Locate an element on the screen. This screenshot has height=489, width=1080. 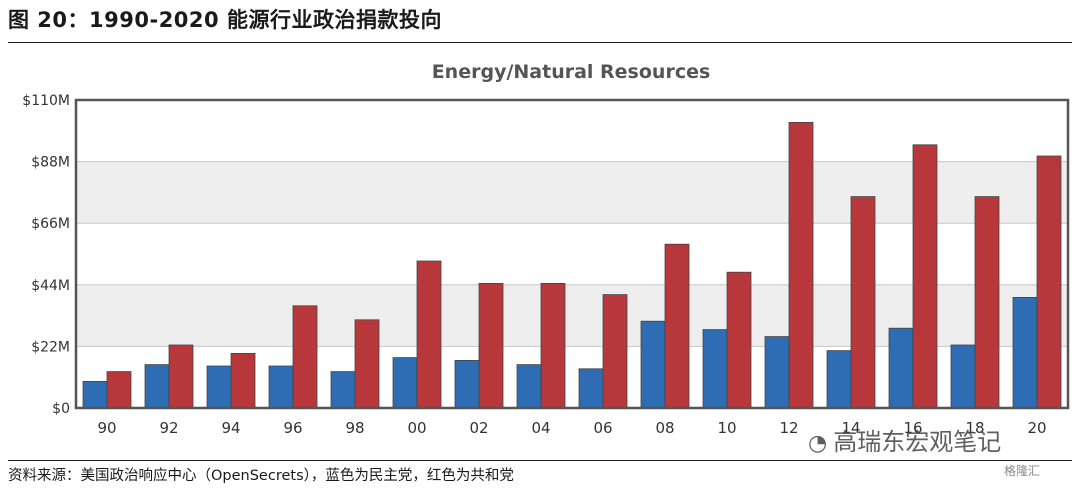
x-tick-label: 14 is located at coordinates (850, 428).